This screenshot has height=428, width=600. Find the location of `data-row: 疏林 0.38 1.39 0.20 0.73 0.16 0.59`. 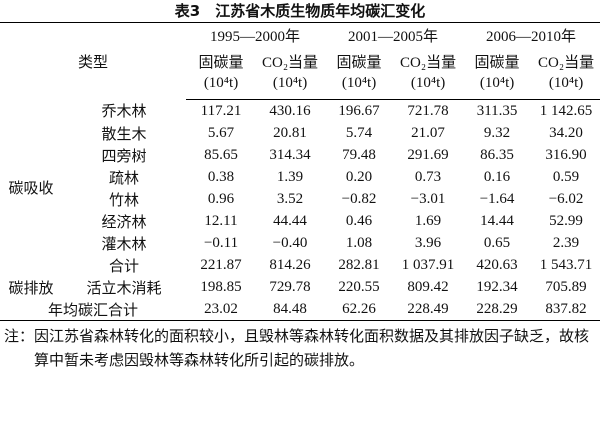

data-row: 疏林 0.38 1.39 0.20 0.73 0.16 0.59 is located at coordinates (300, 177).